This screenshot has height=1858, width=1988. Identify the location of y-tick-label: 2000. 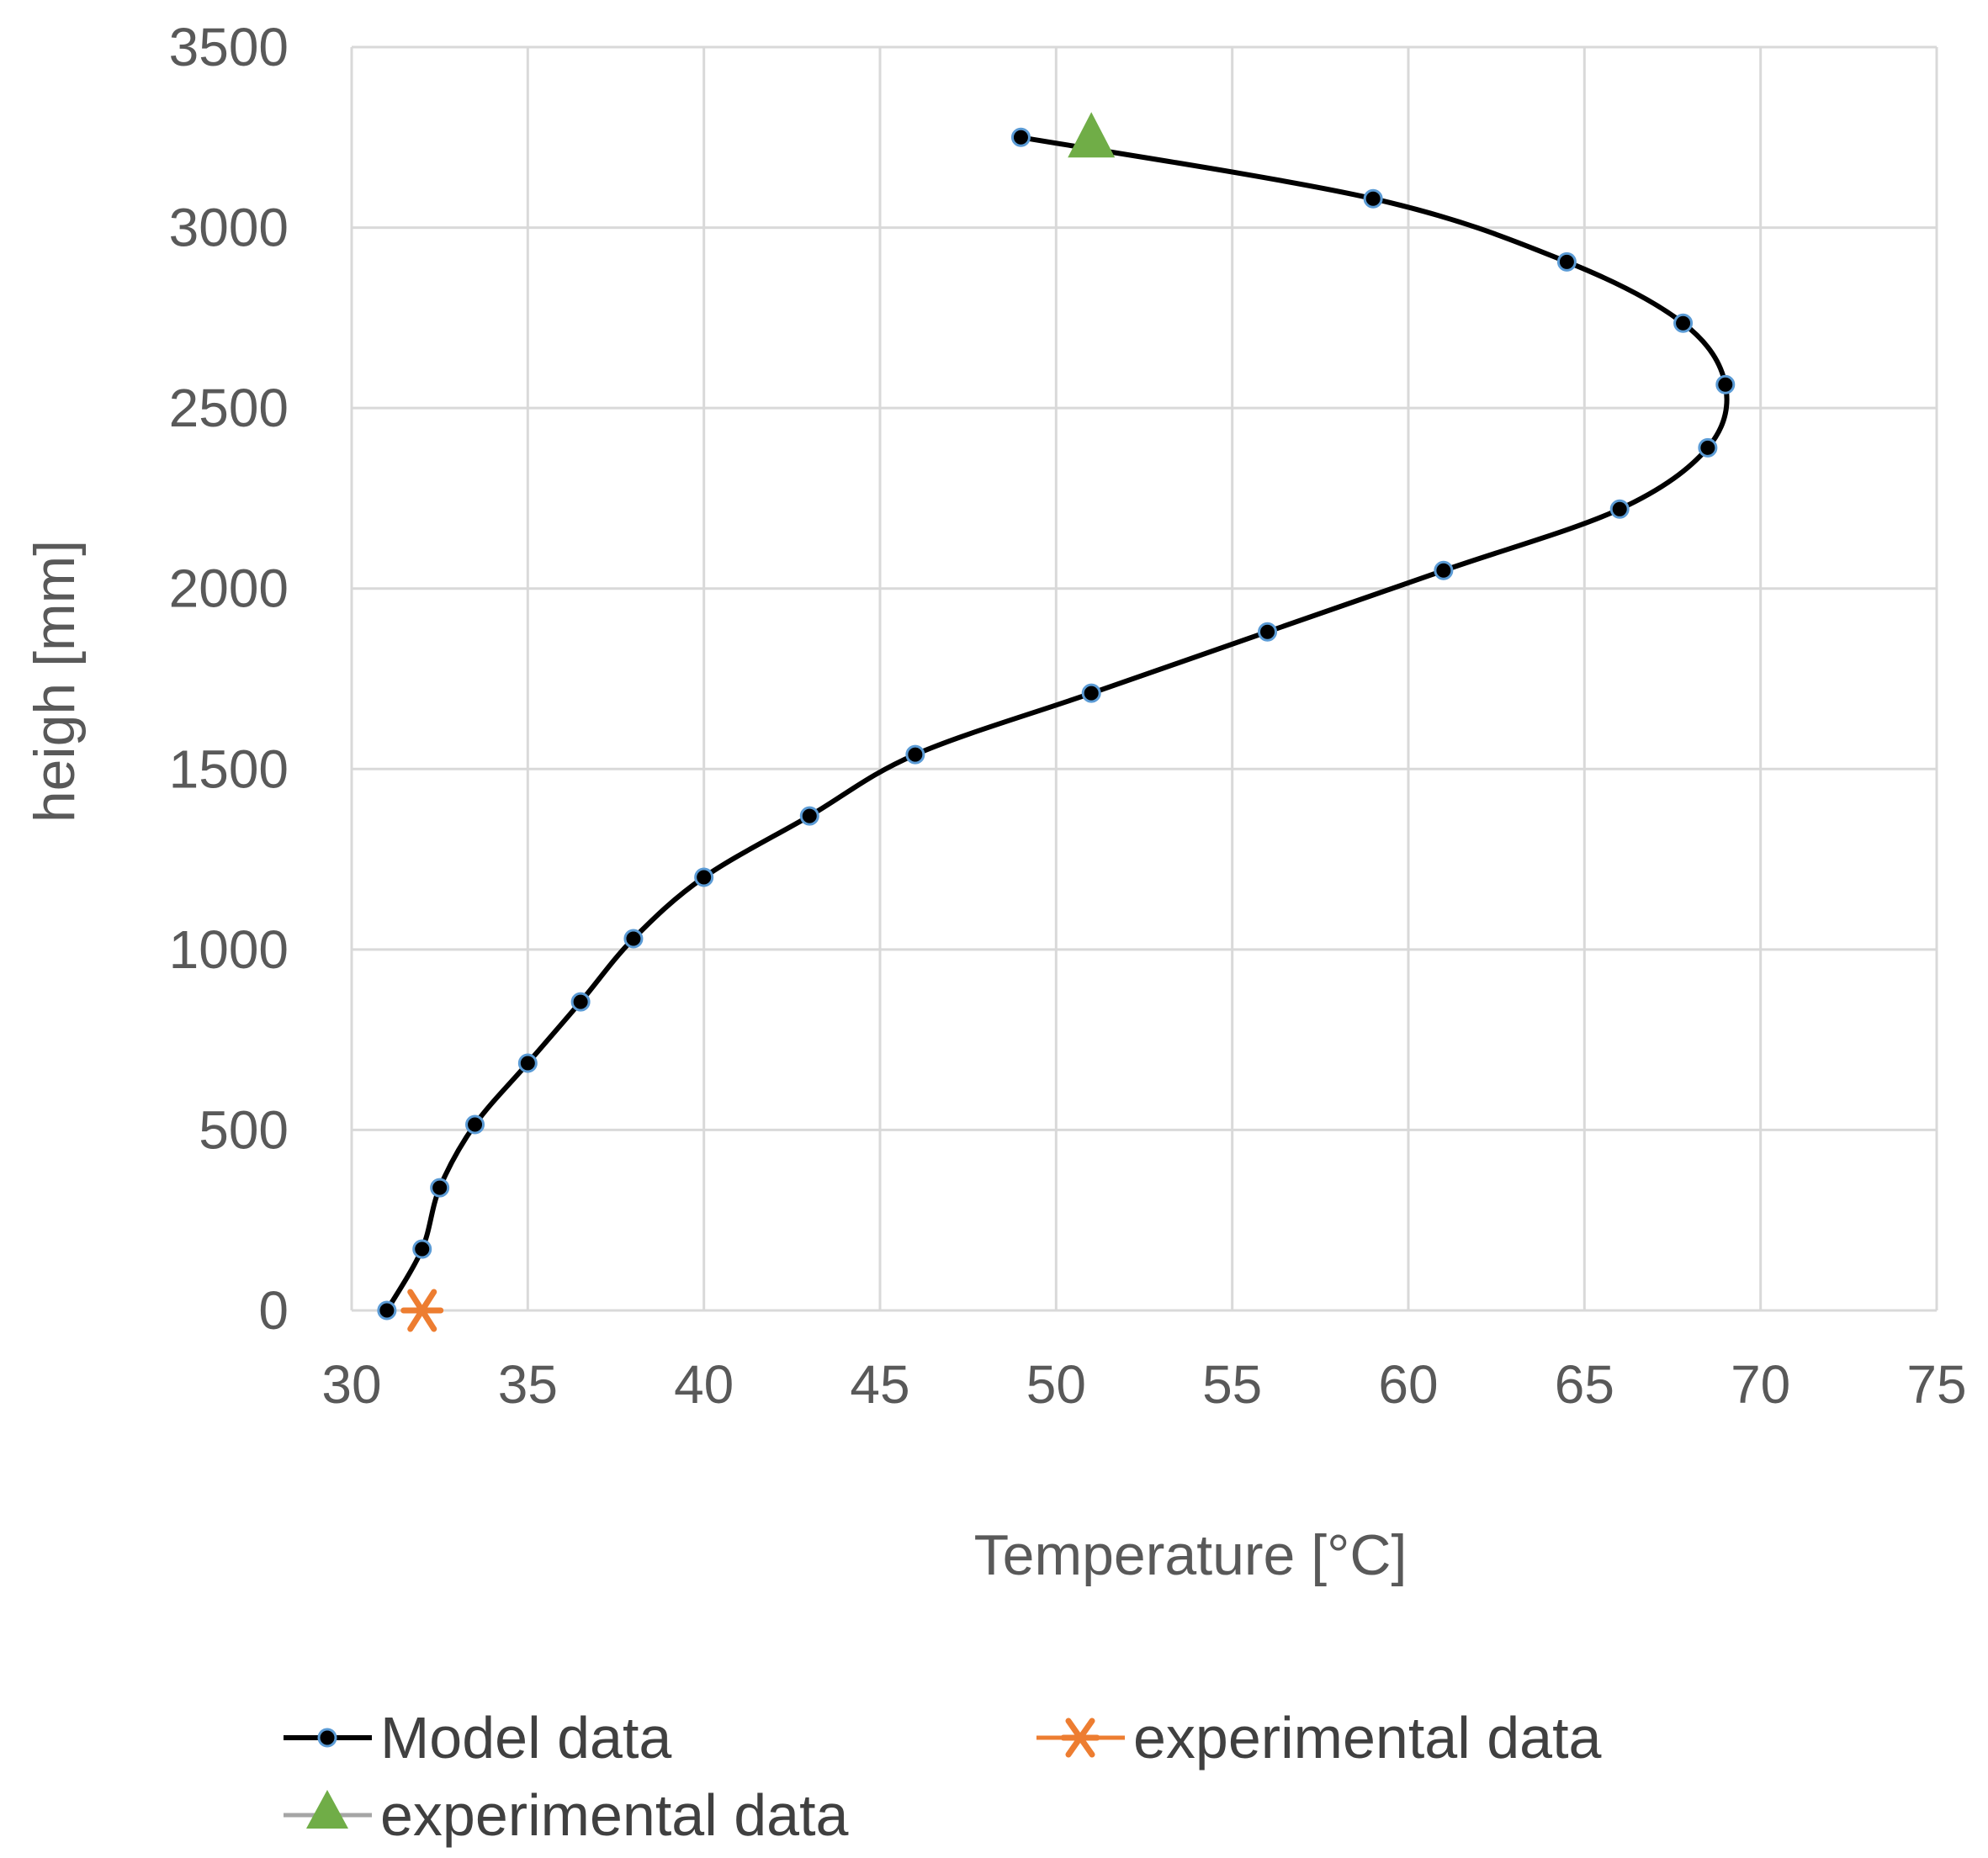
(229, 588).